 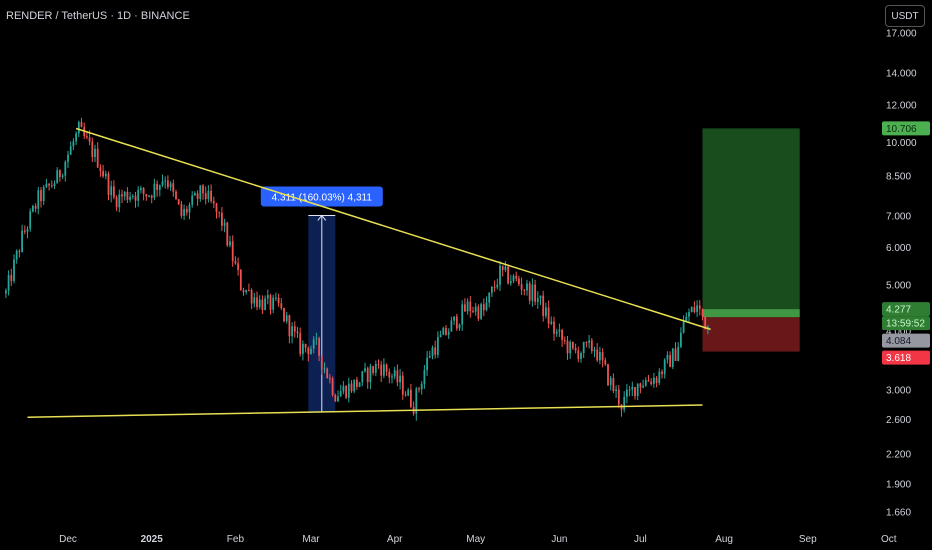 I want to click on horizontal-support, so click(x=365, y=411).